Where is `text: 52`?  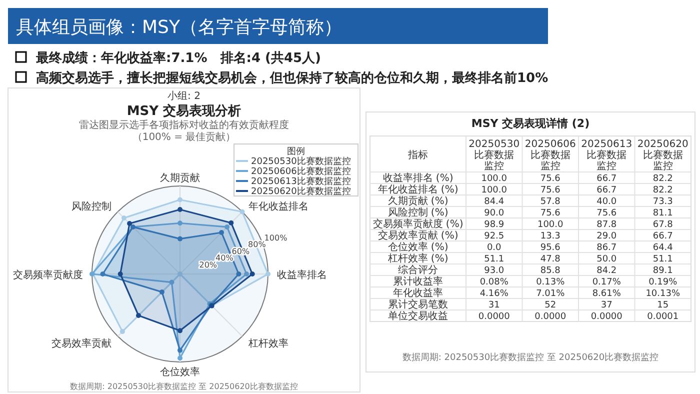 text: 52 is located at coordinates (550, 305).